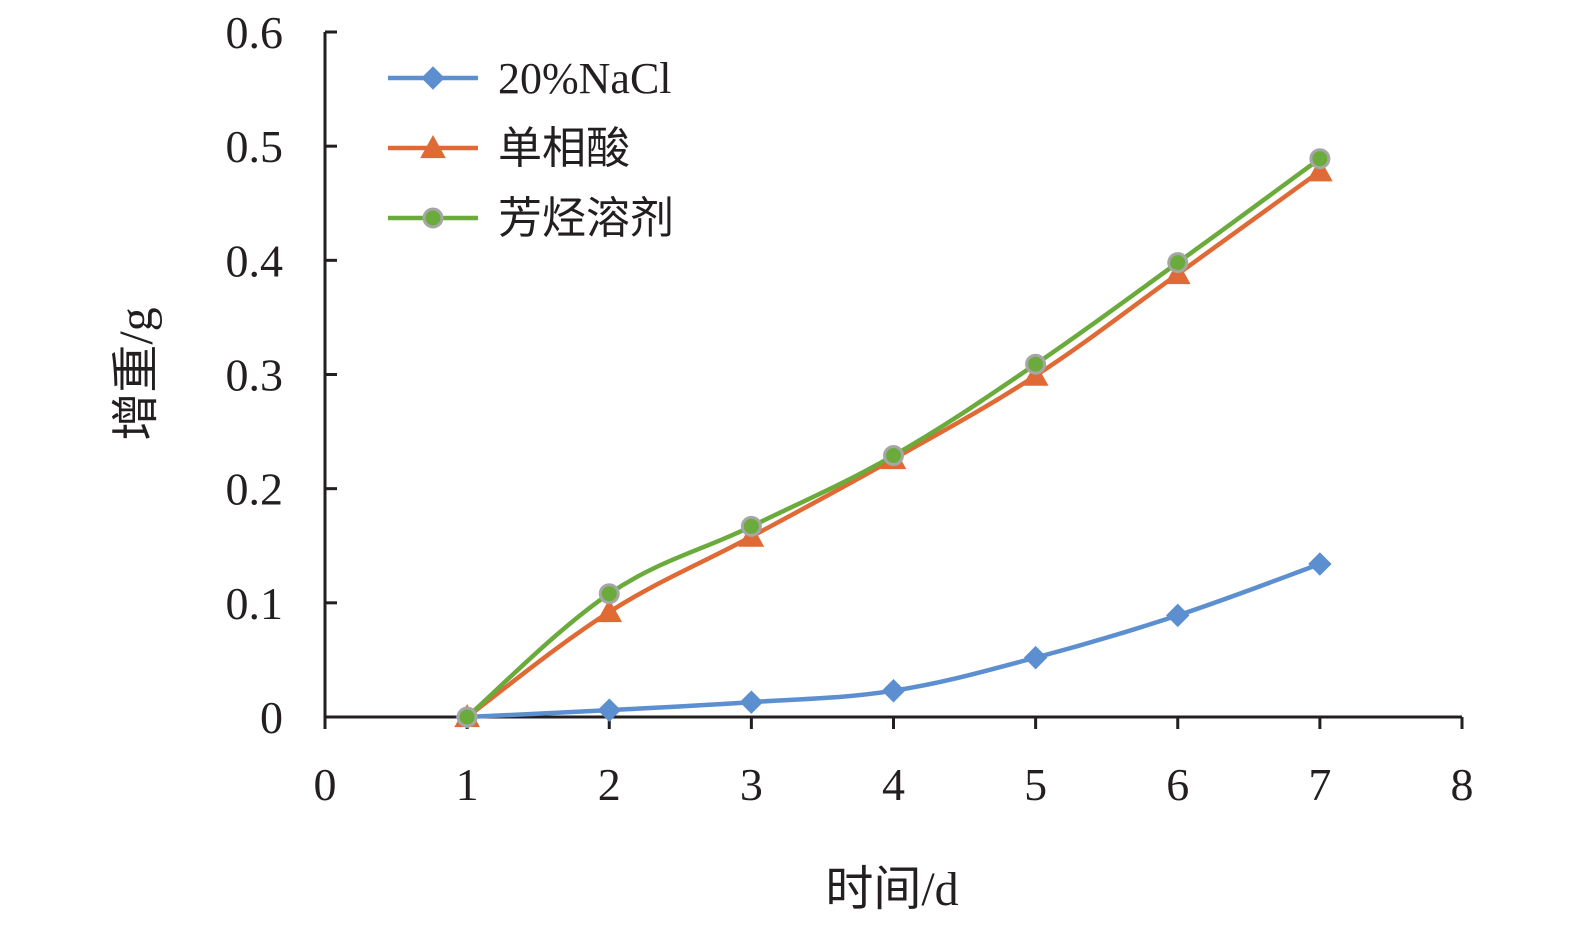  I want to click on x-tick-label: 5, so click(1035, 784).